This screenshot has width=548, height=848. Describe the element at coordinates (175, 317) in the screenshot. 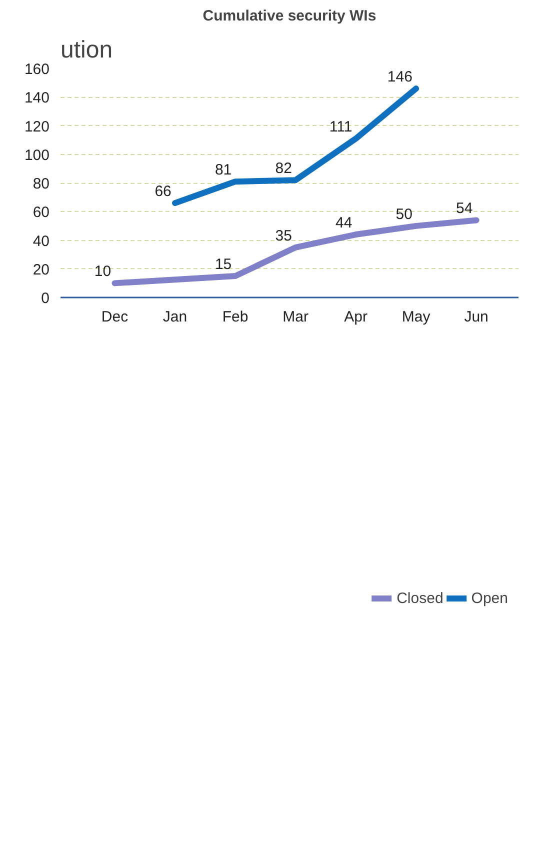

I see `x-tick-label: Jan` at that location.